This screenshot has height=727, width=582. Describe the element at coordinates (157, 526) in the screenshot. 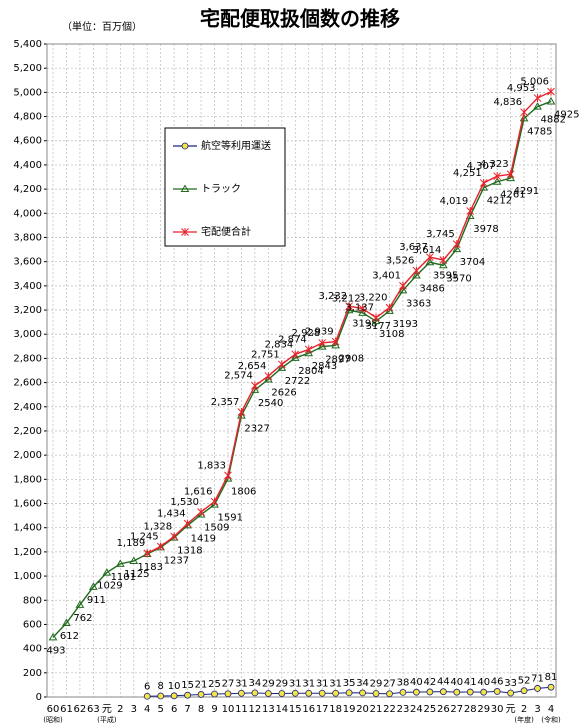

I see `data-label: 1,328` at that location.